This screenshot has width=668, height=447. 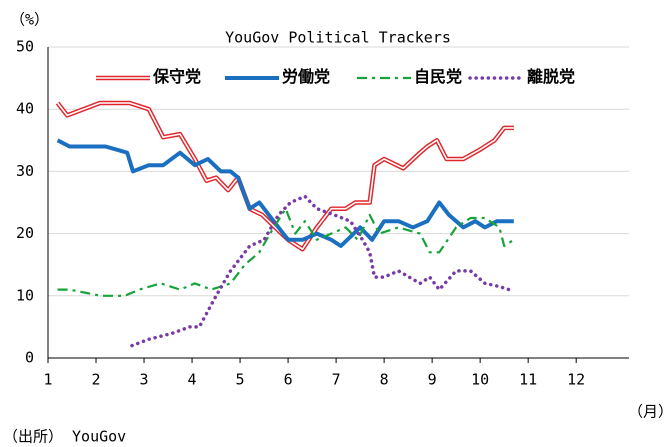 What do you see at coordinates (64, 437) in the screenshot?
I see `source: （出所） YouGov` at bounding box center [64, 437].